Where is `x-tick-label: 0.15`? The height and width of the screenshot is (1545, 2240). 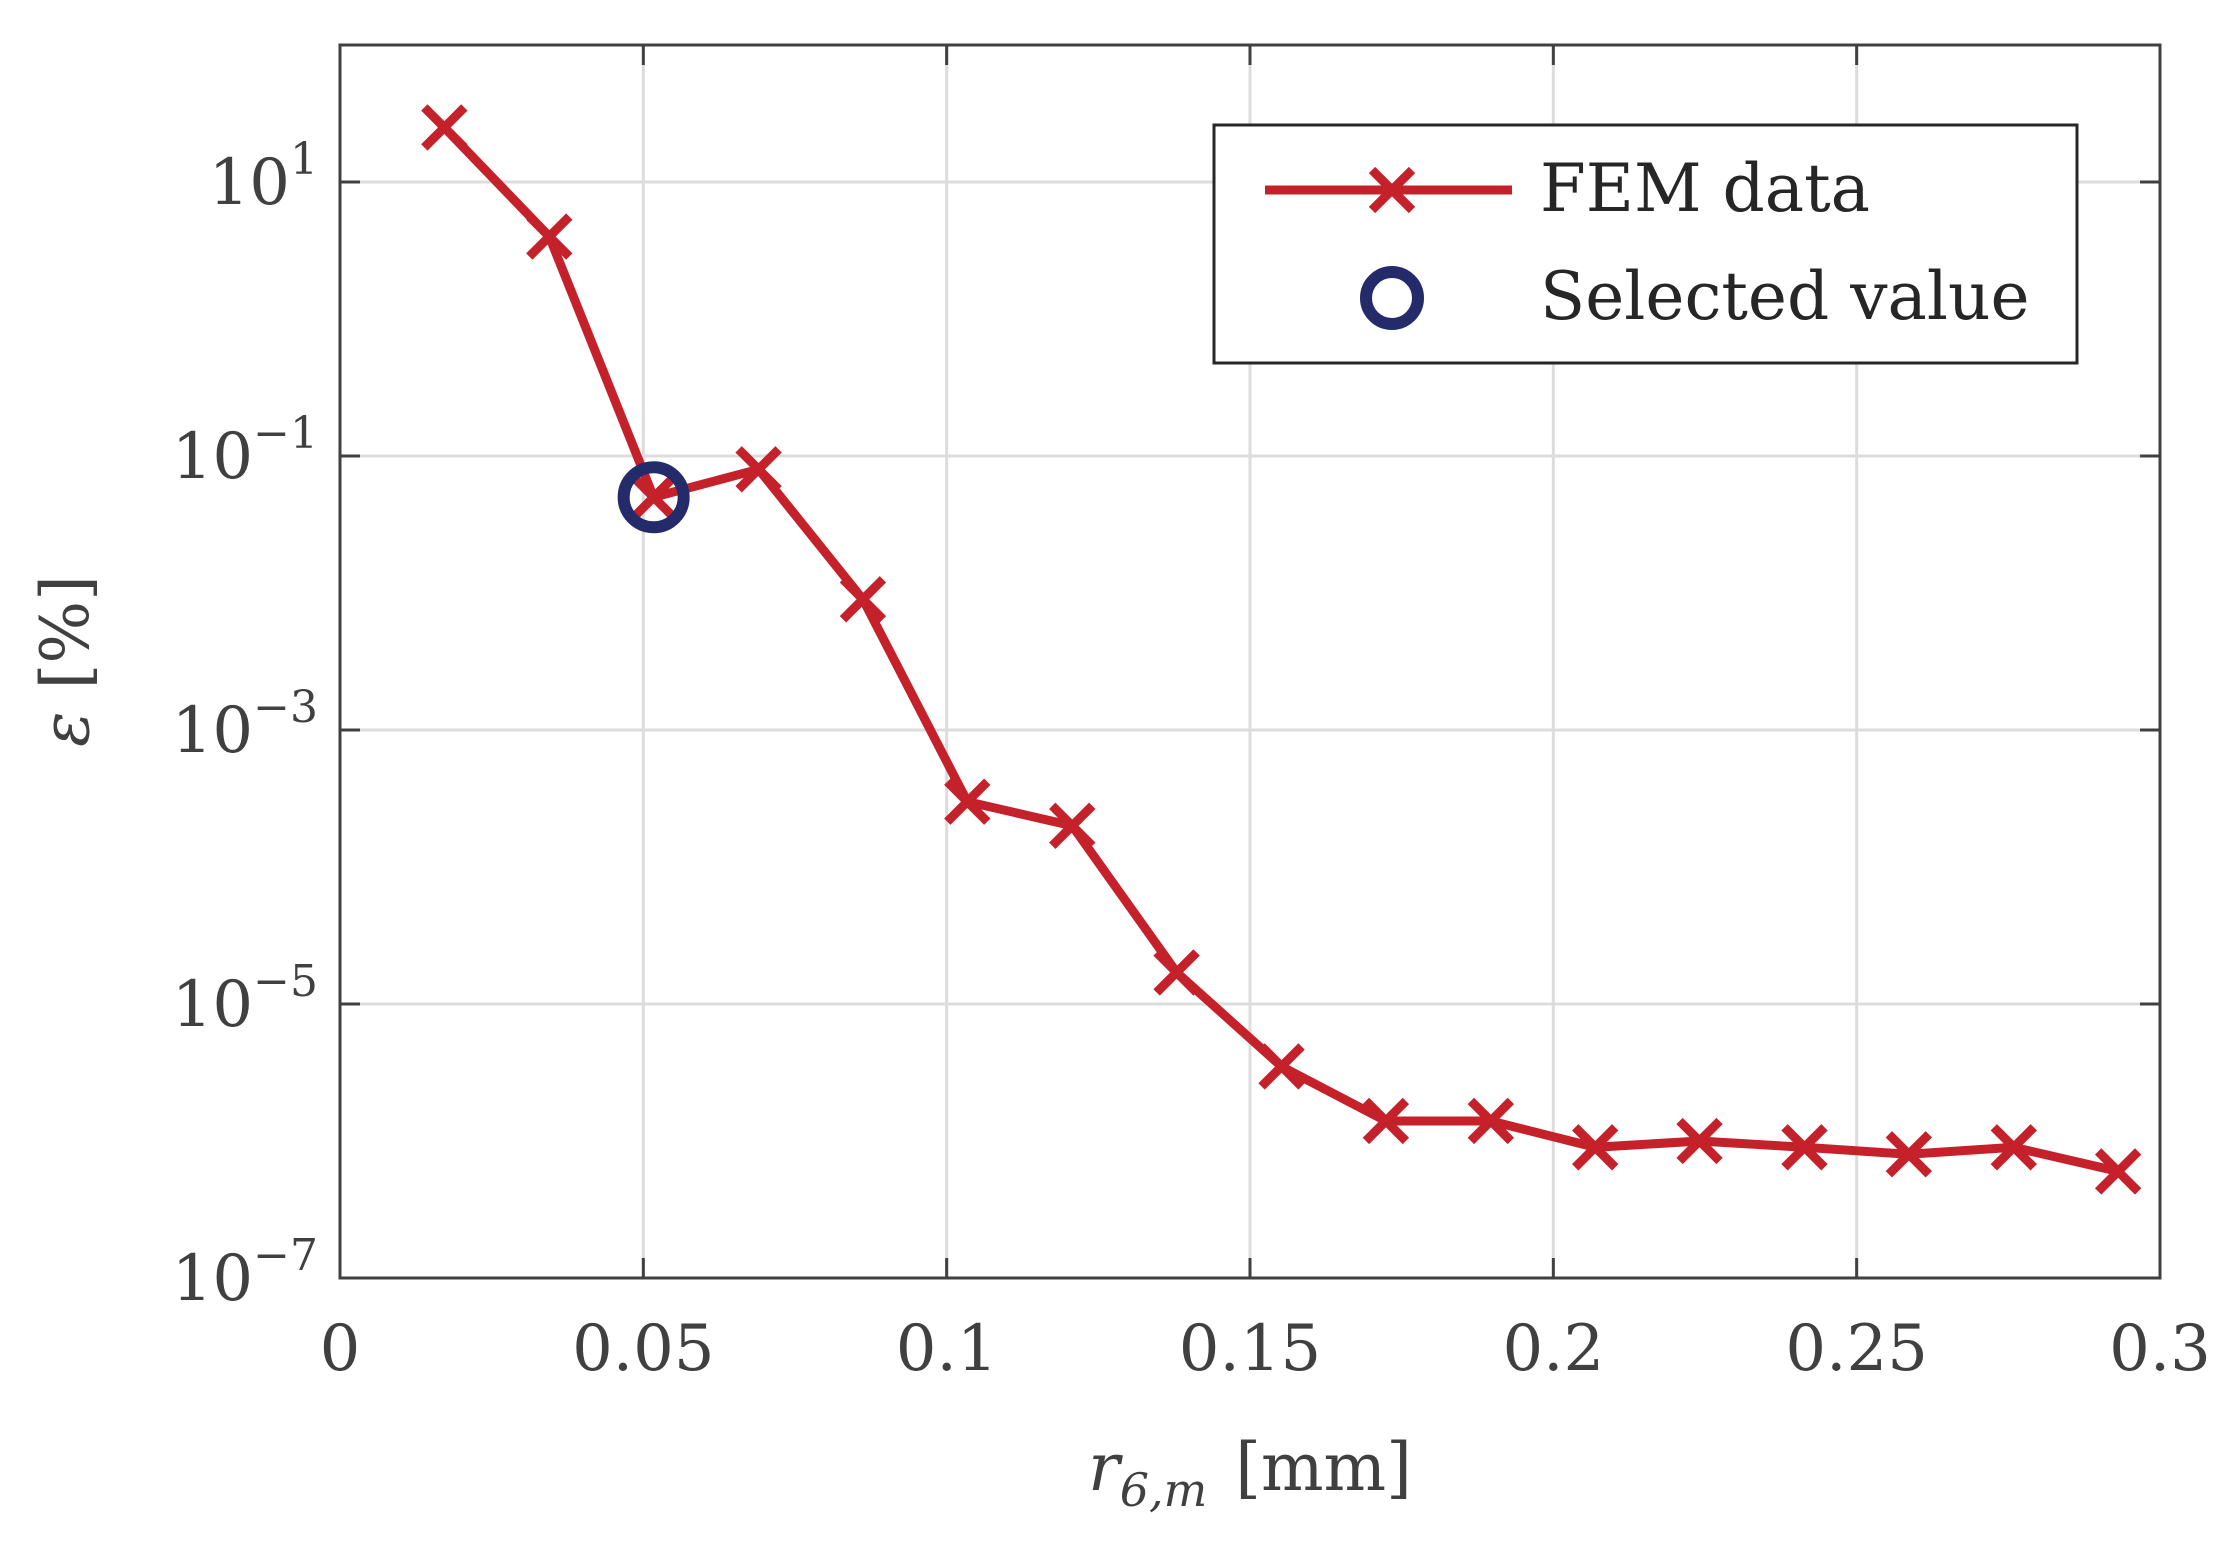 x-tick-label: 0.15 is located at coordinates (1250, 1349).